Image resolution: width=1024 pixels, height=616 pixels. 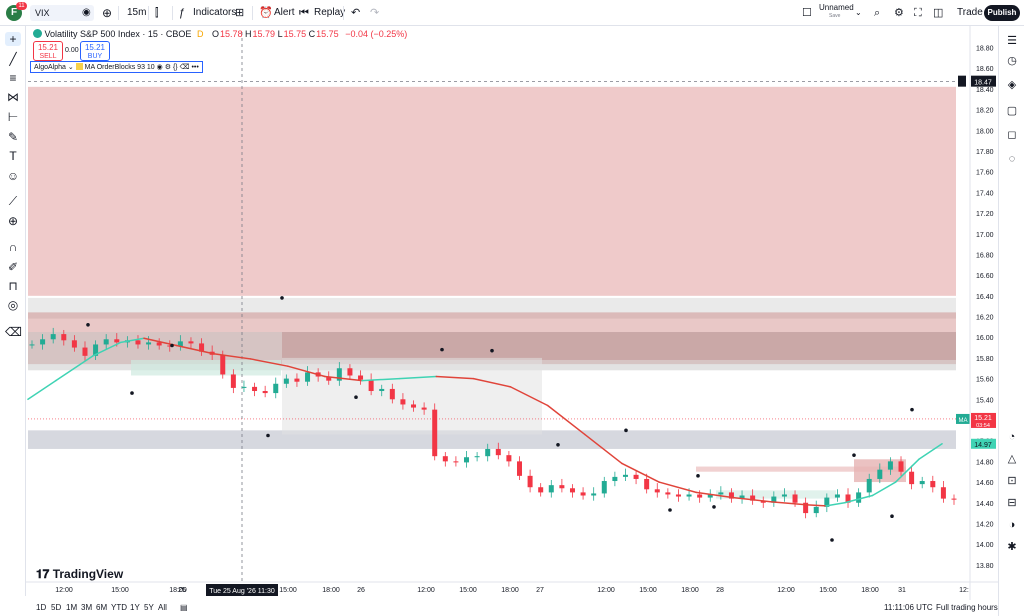 What do you see at coordinates (13, 247) in the screenshot?
I see `magnet-icon: ∩` at bounding box center [13, 247].